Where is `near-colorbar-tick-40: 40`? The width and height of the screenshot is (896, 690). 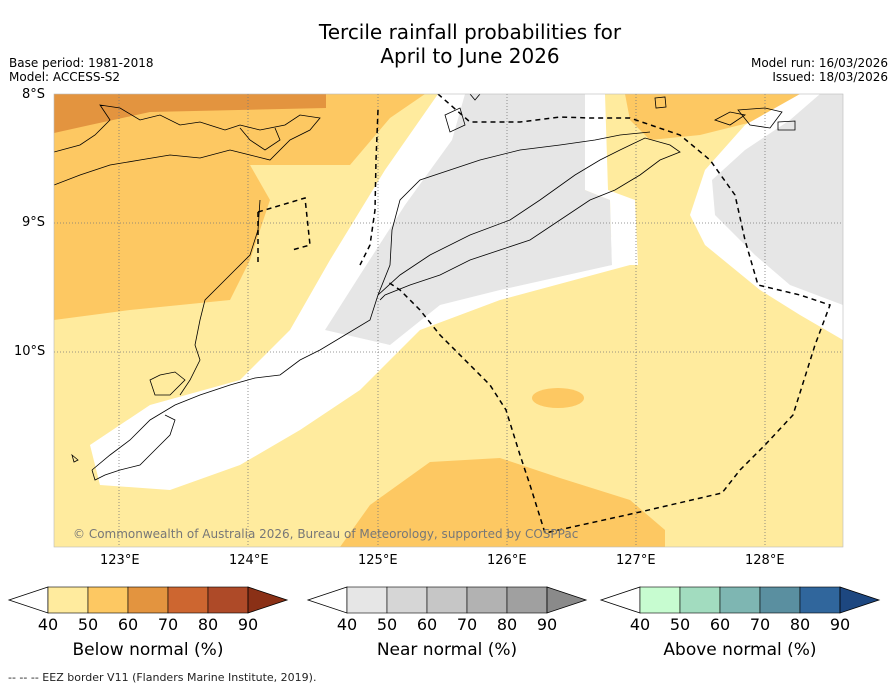 near-colorbar-tick-40: 40 is located at coordinates (347, 624).